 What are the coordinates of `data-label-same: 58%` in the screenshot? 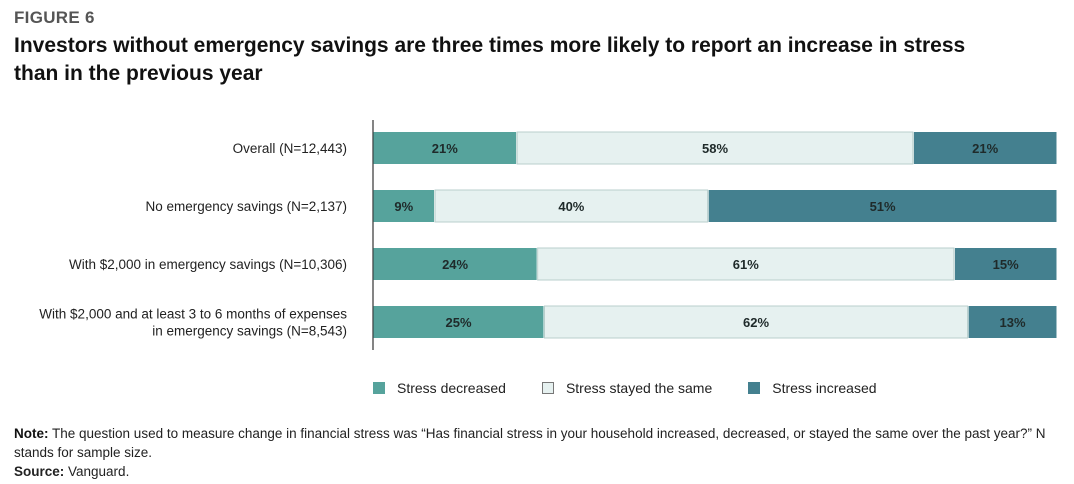 It's located at (715, 148).